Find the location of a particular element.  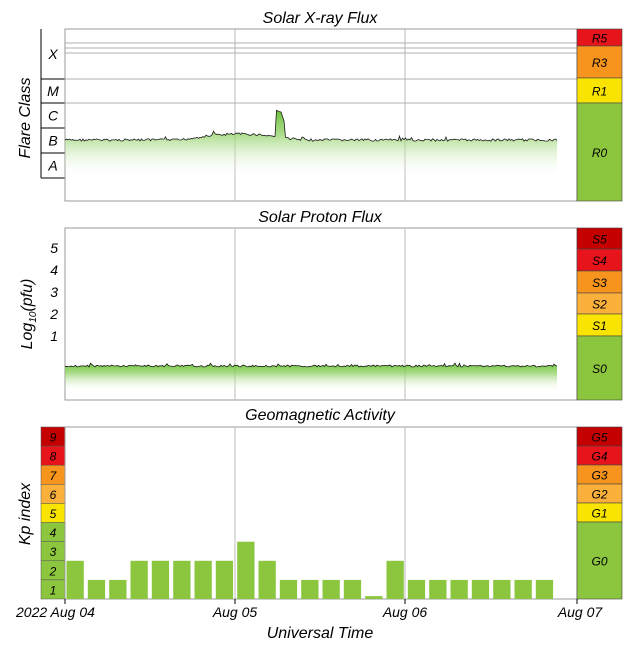

kp-bars is located at coordinates (310, 570).